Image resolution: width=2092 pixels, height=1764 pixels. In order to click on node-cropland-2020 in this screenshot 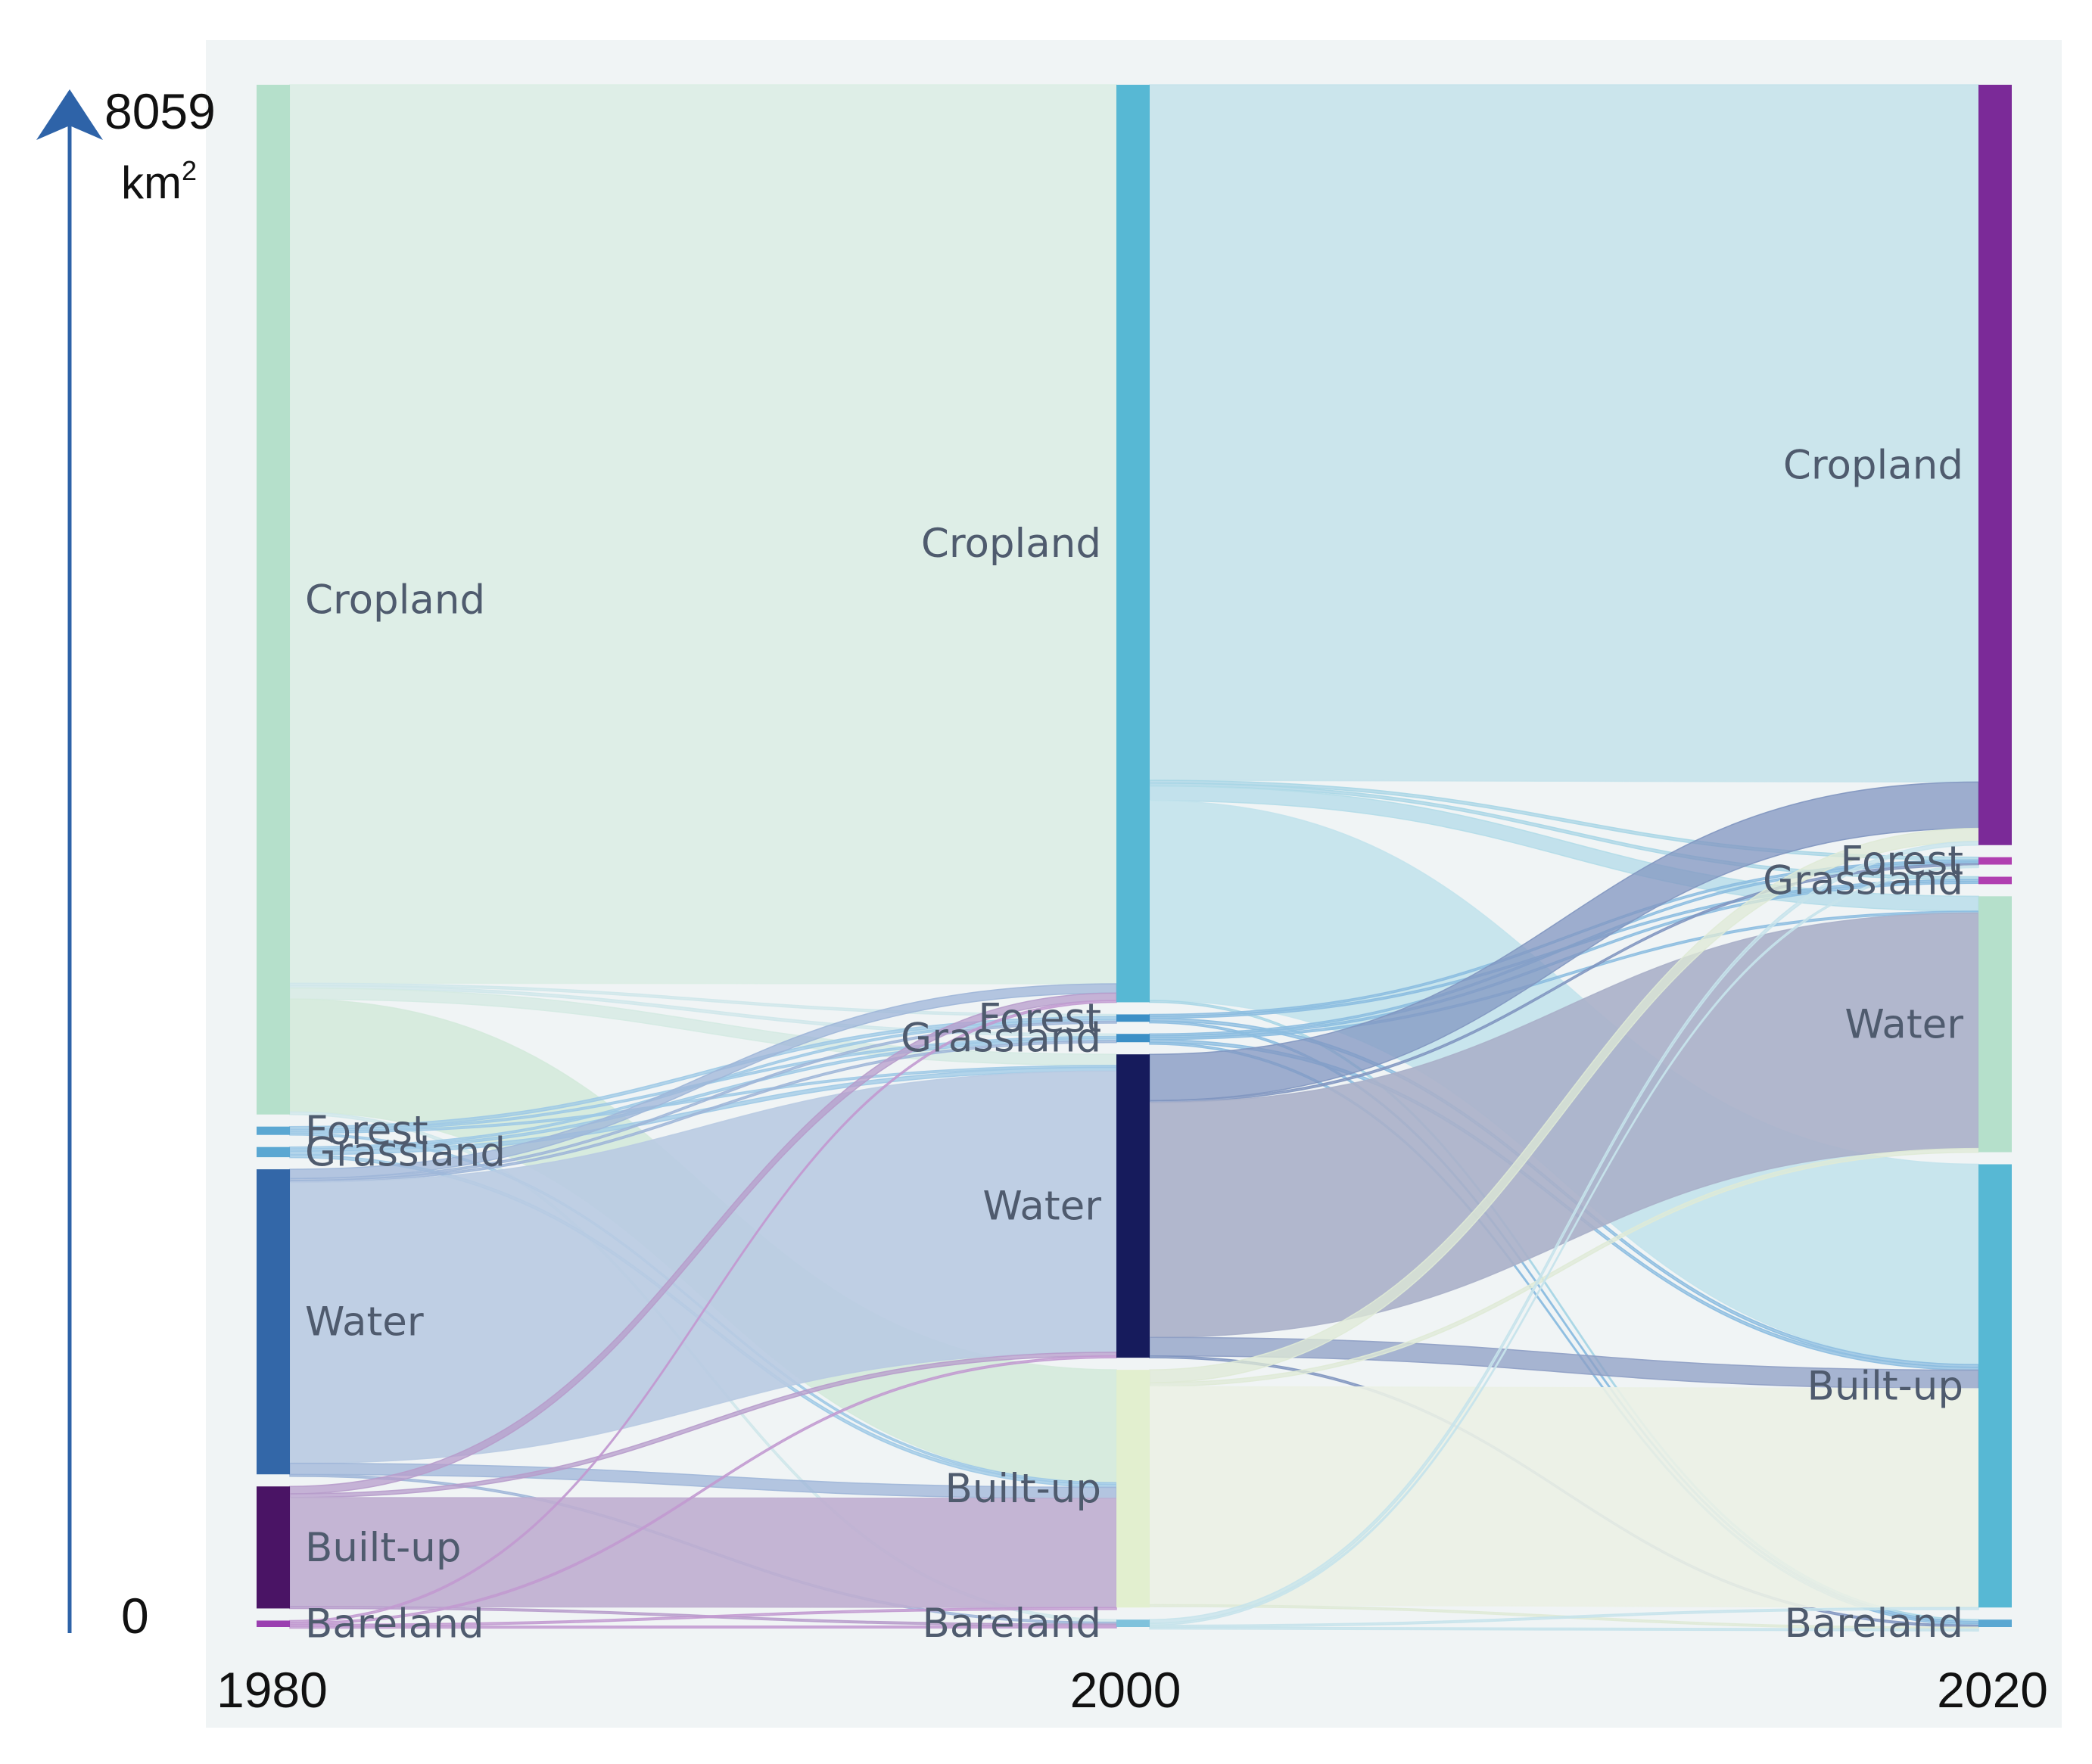, I will do `click(1995, 465)`.